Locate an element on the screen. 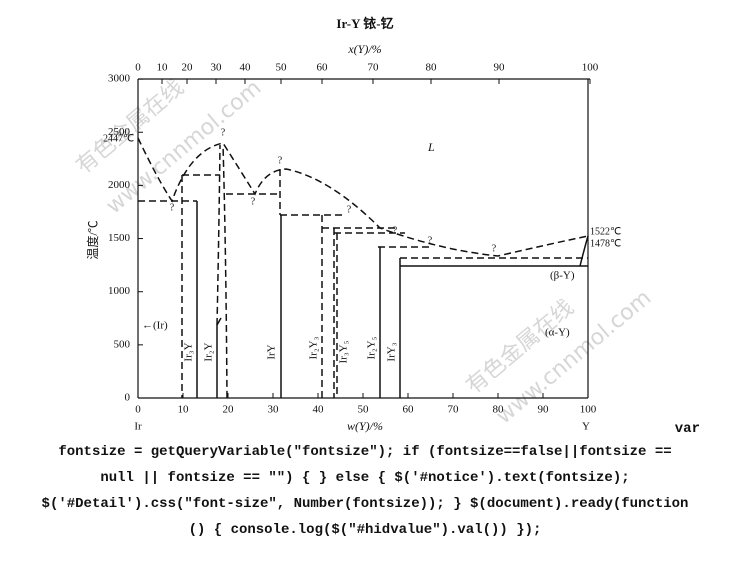 The height and width of the screenshot is (579, 730). right-end-label: Y is located at coordinates (586, 427).